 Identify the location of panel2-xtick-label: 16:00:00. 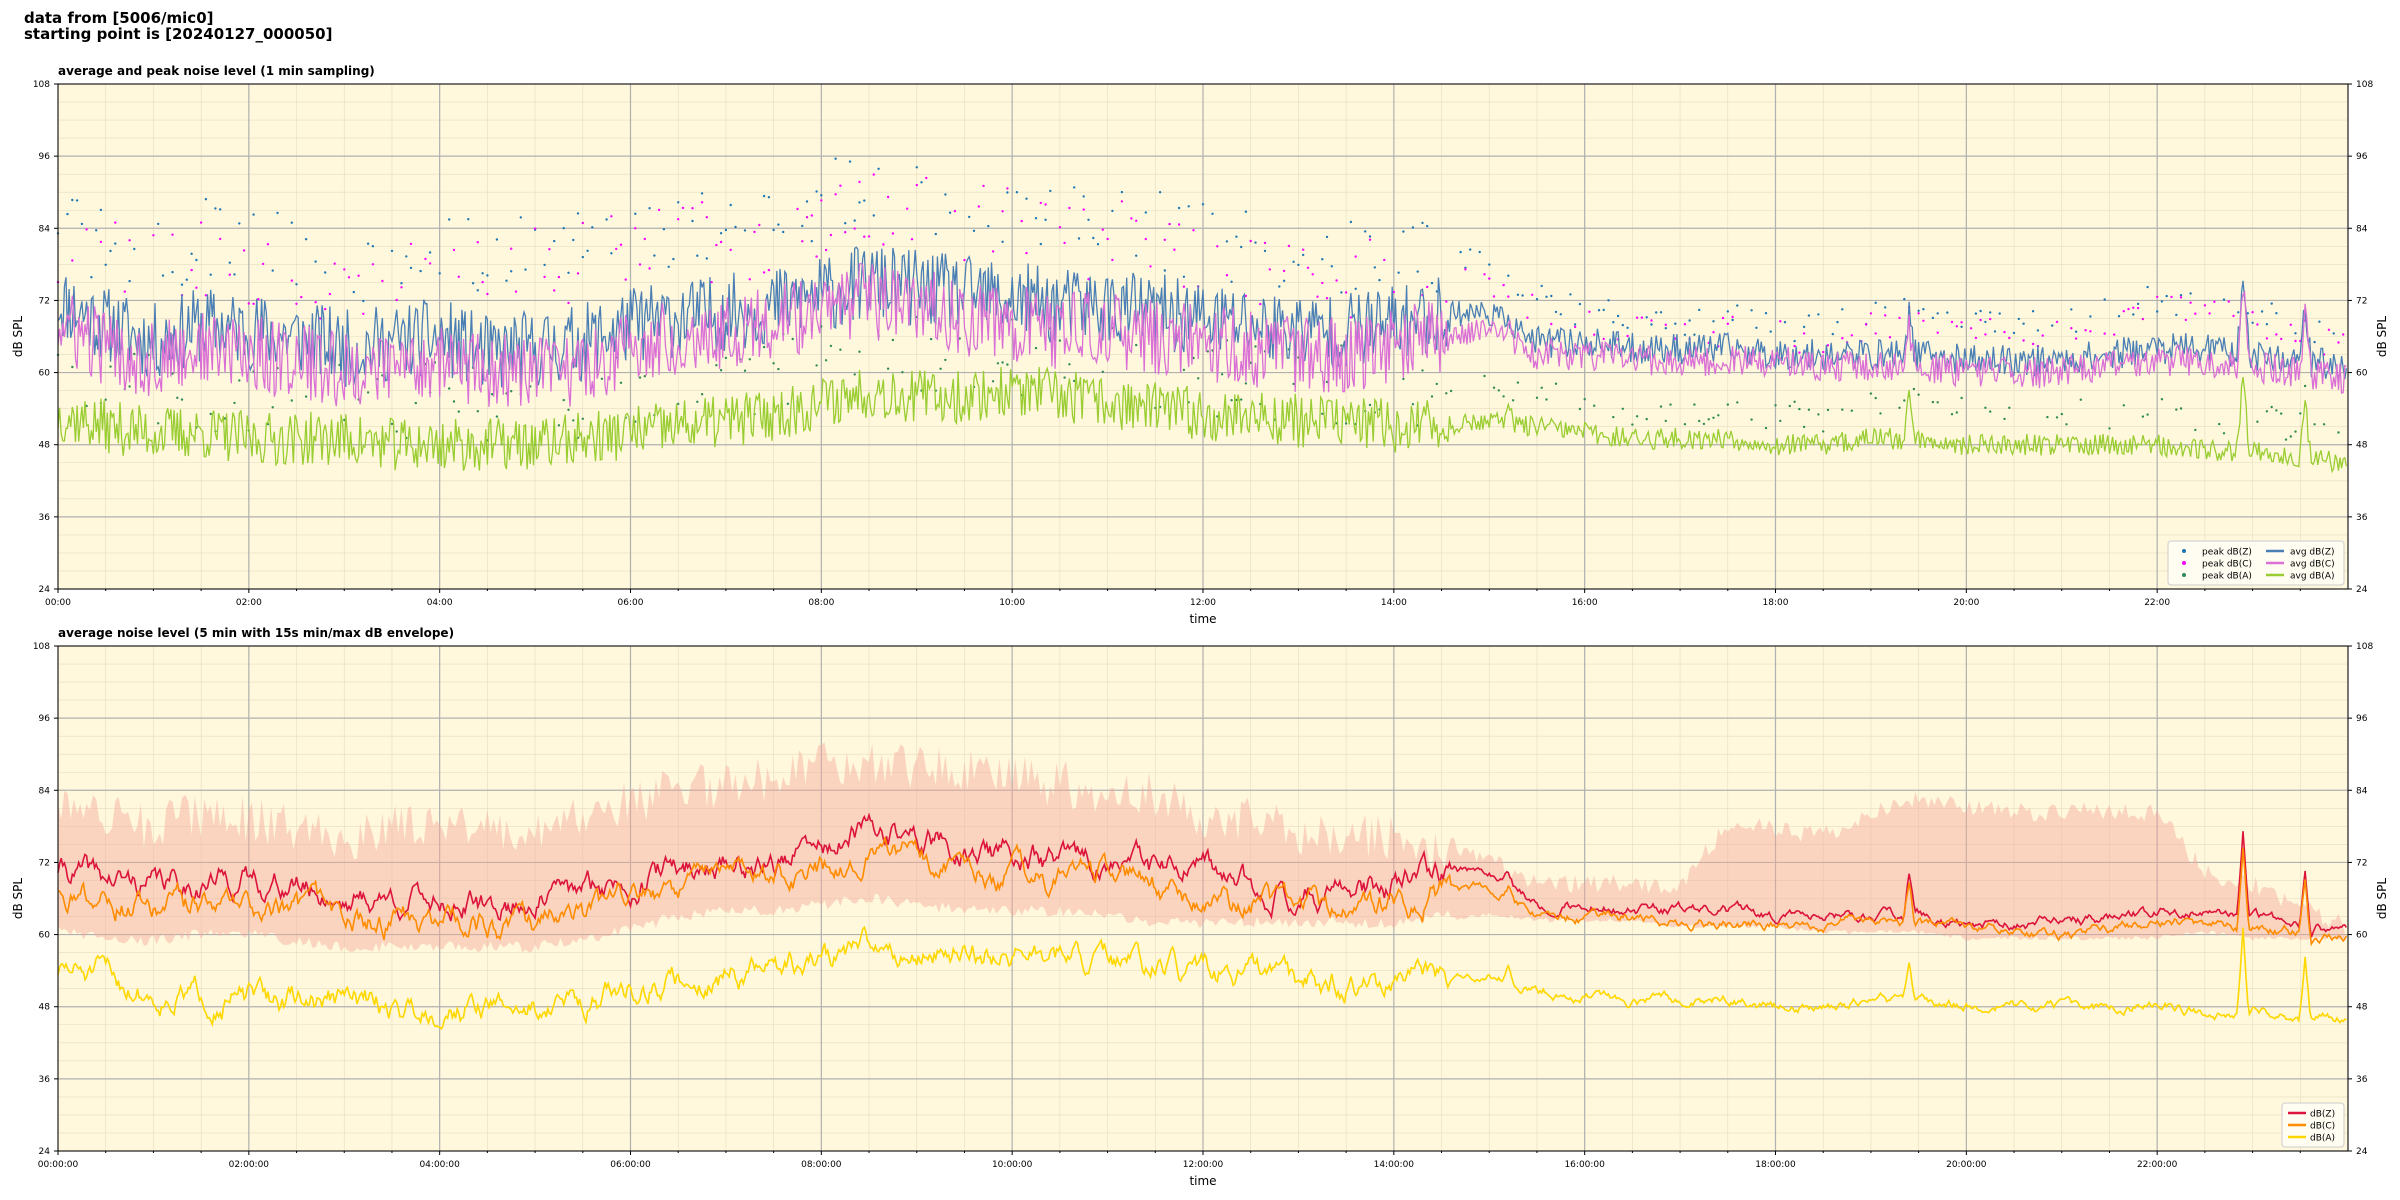
(1584, 1165).